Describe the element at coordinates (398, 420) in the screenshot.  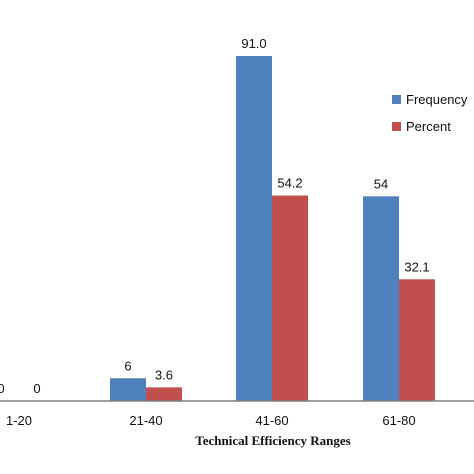
I see `x-tick-label-61-80: 61-80` at that location.